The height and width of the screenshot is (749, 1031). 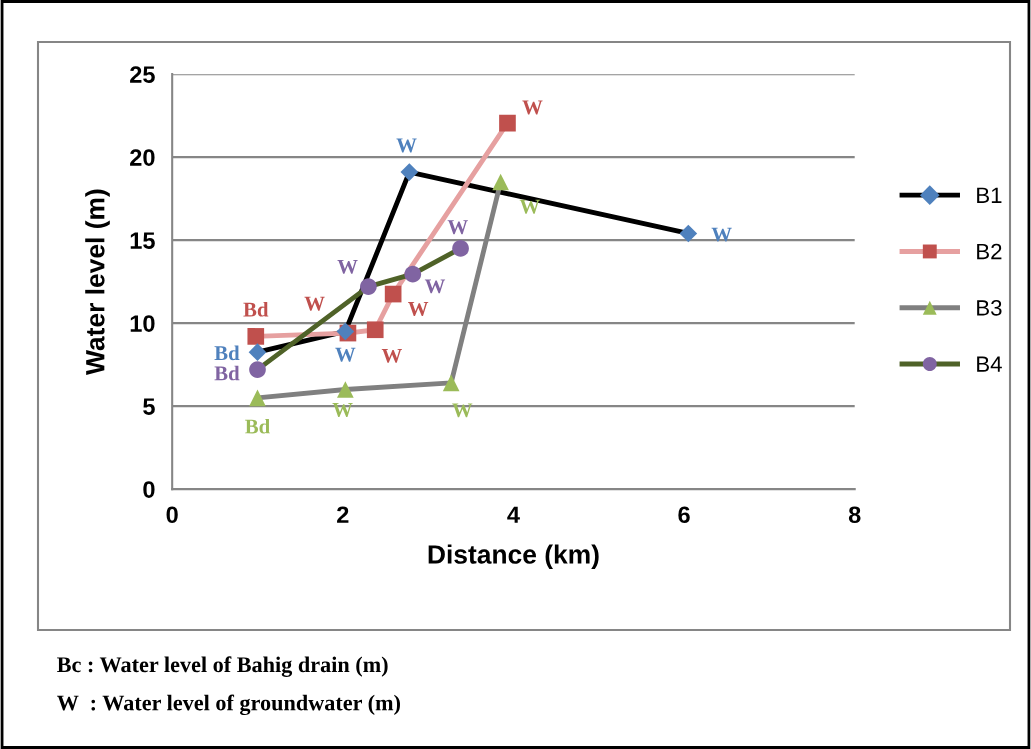 I want to click on y-tick-label: 20, so click(x=142, y=157).